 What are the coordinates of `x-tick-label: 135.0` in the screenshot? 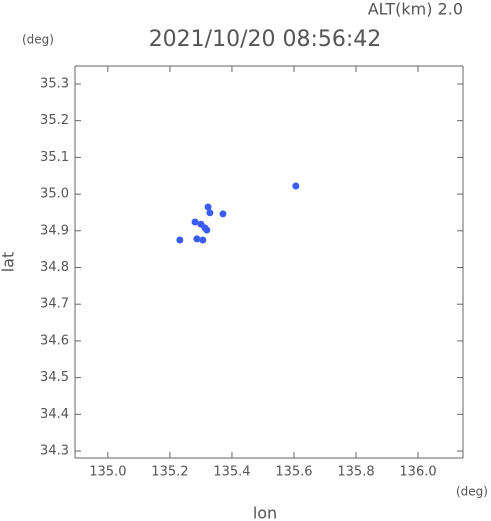 It's located at (107, 472).